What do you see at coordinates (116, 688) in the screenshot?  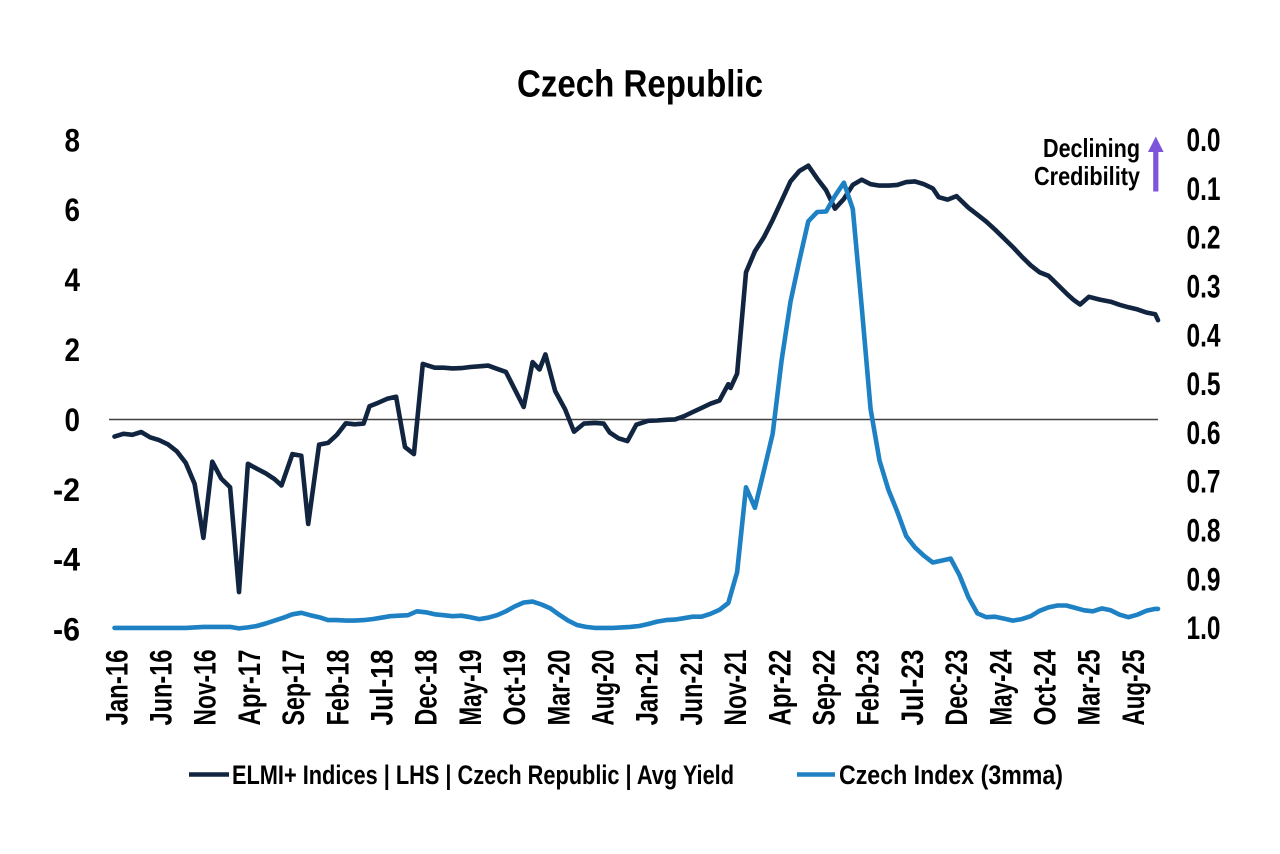 I see `svg-text: Jan-16` at bounding box center [116, 688].